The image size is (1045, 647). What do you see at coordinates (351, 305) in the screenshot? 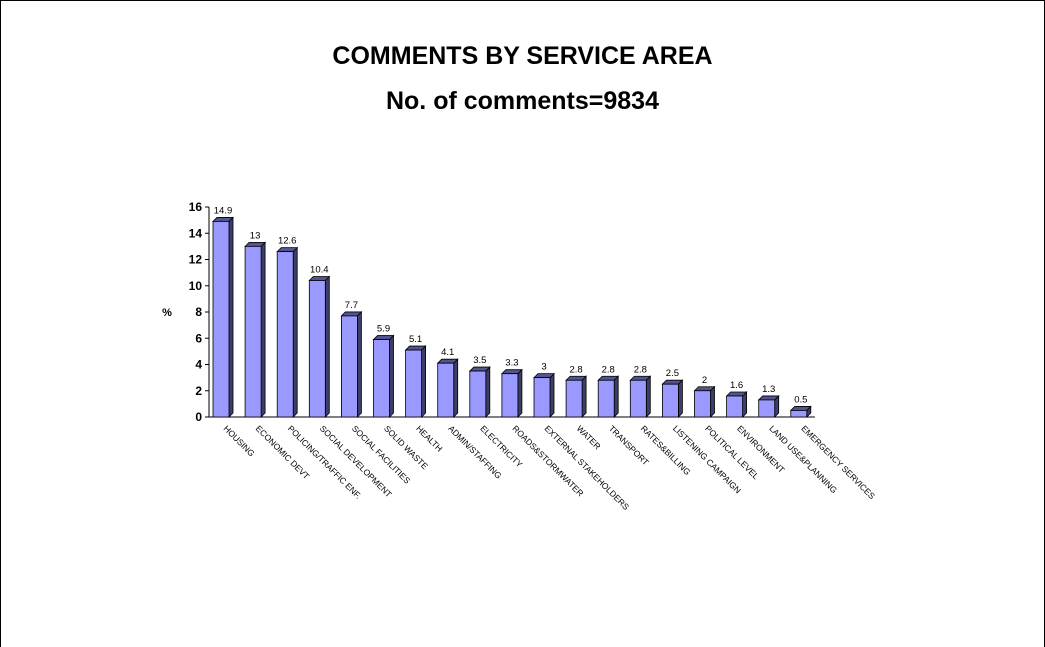
I see `data-label: 7.7` at bounding box center [351, 305].